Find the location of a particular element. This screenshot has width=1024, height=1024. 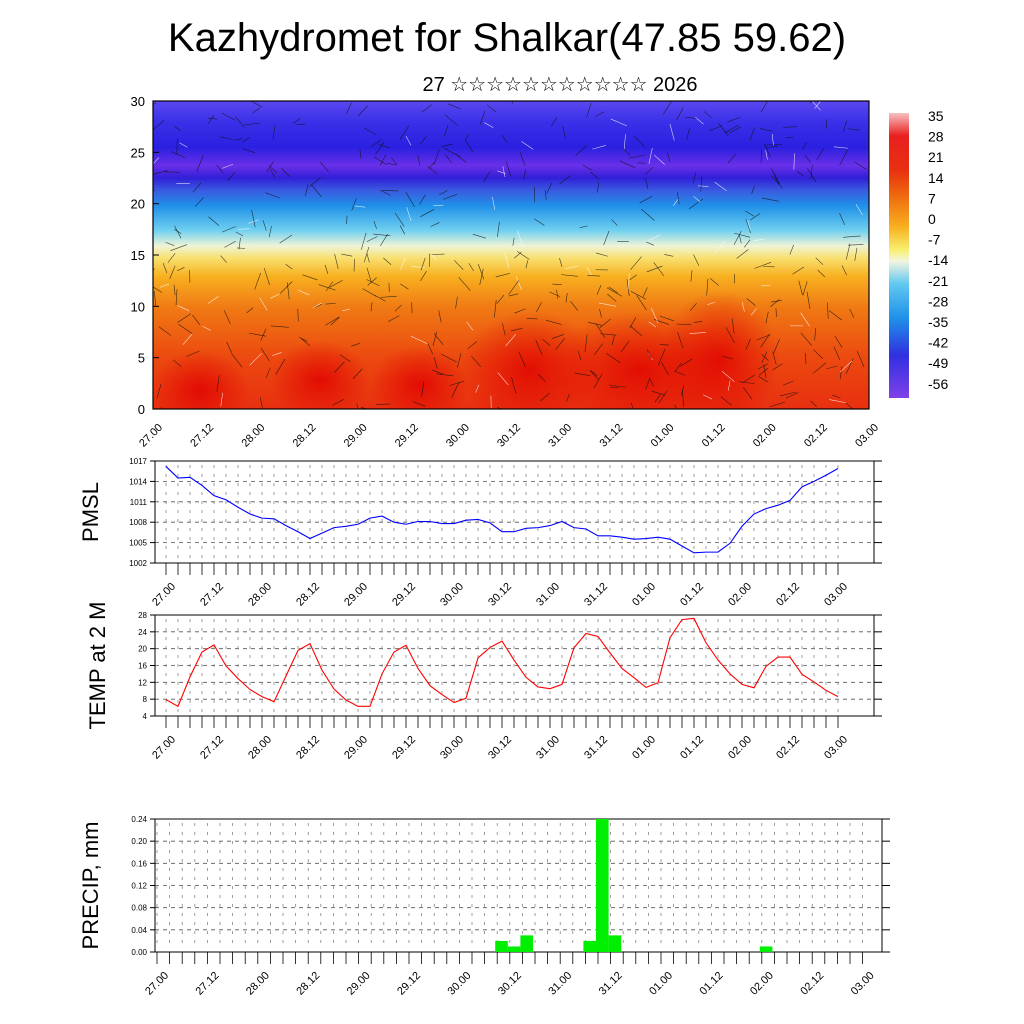

precip-x-tick-label: 31.00 is located at coordinates (560, 984).